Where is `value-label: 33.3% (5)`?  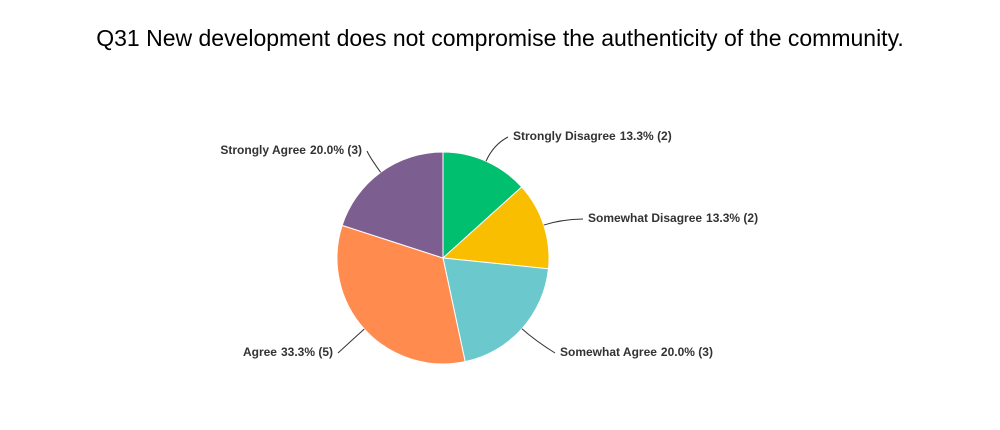 value-label: 33.3% (5) is located at coordinates (307, 352).